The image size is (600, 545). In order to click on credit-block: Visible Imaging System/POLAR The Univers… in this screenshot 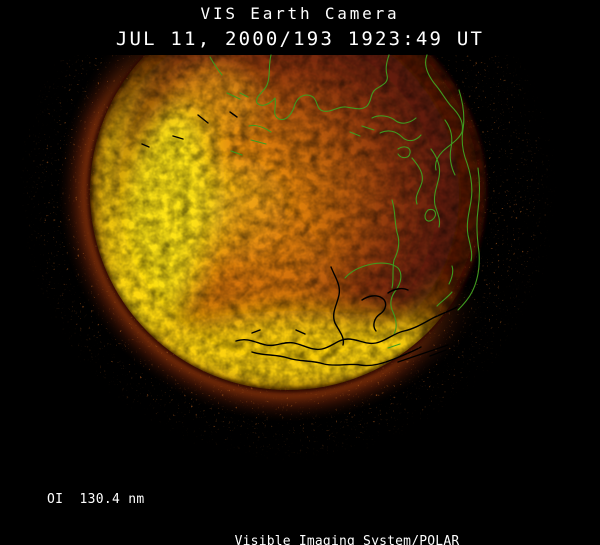, I will do `click(347, 518)`.